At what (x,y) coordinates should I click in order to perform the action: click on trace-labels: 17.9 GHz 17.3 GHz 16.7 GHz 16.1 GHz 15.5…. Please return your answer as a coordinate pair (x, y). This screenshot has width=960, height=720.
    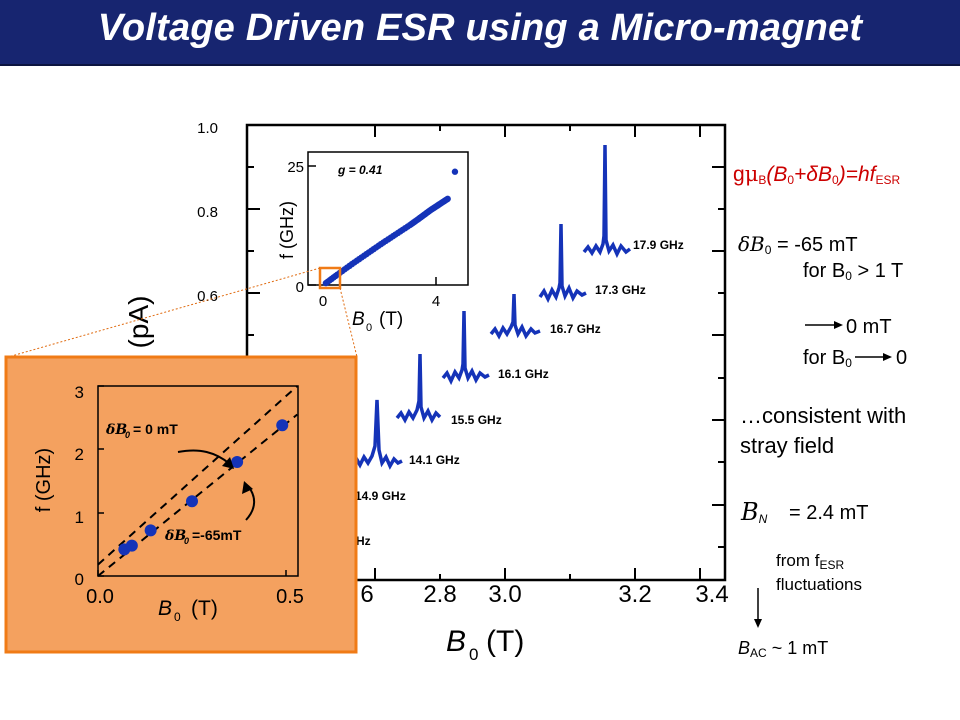
    Looking at the image, I should click on (519, 393).